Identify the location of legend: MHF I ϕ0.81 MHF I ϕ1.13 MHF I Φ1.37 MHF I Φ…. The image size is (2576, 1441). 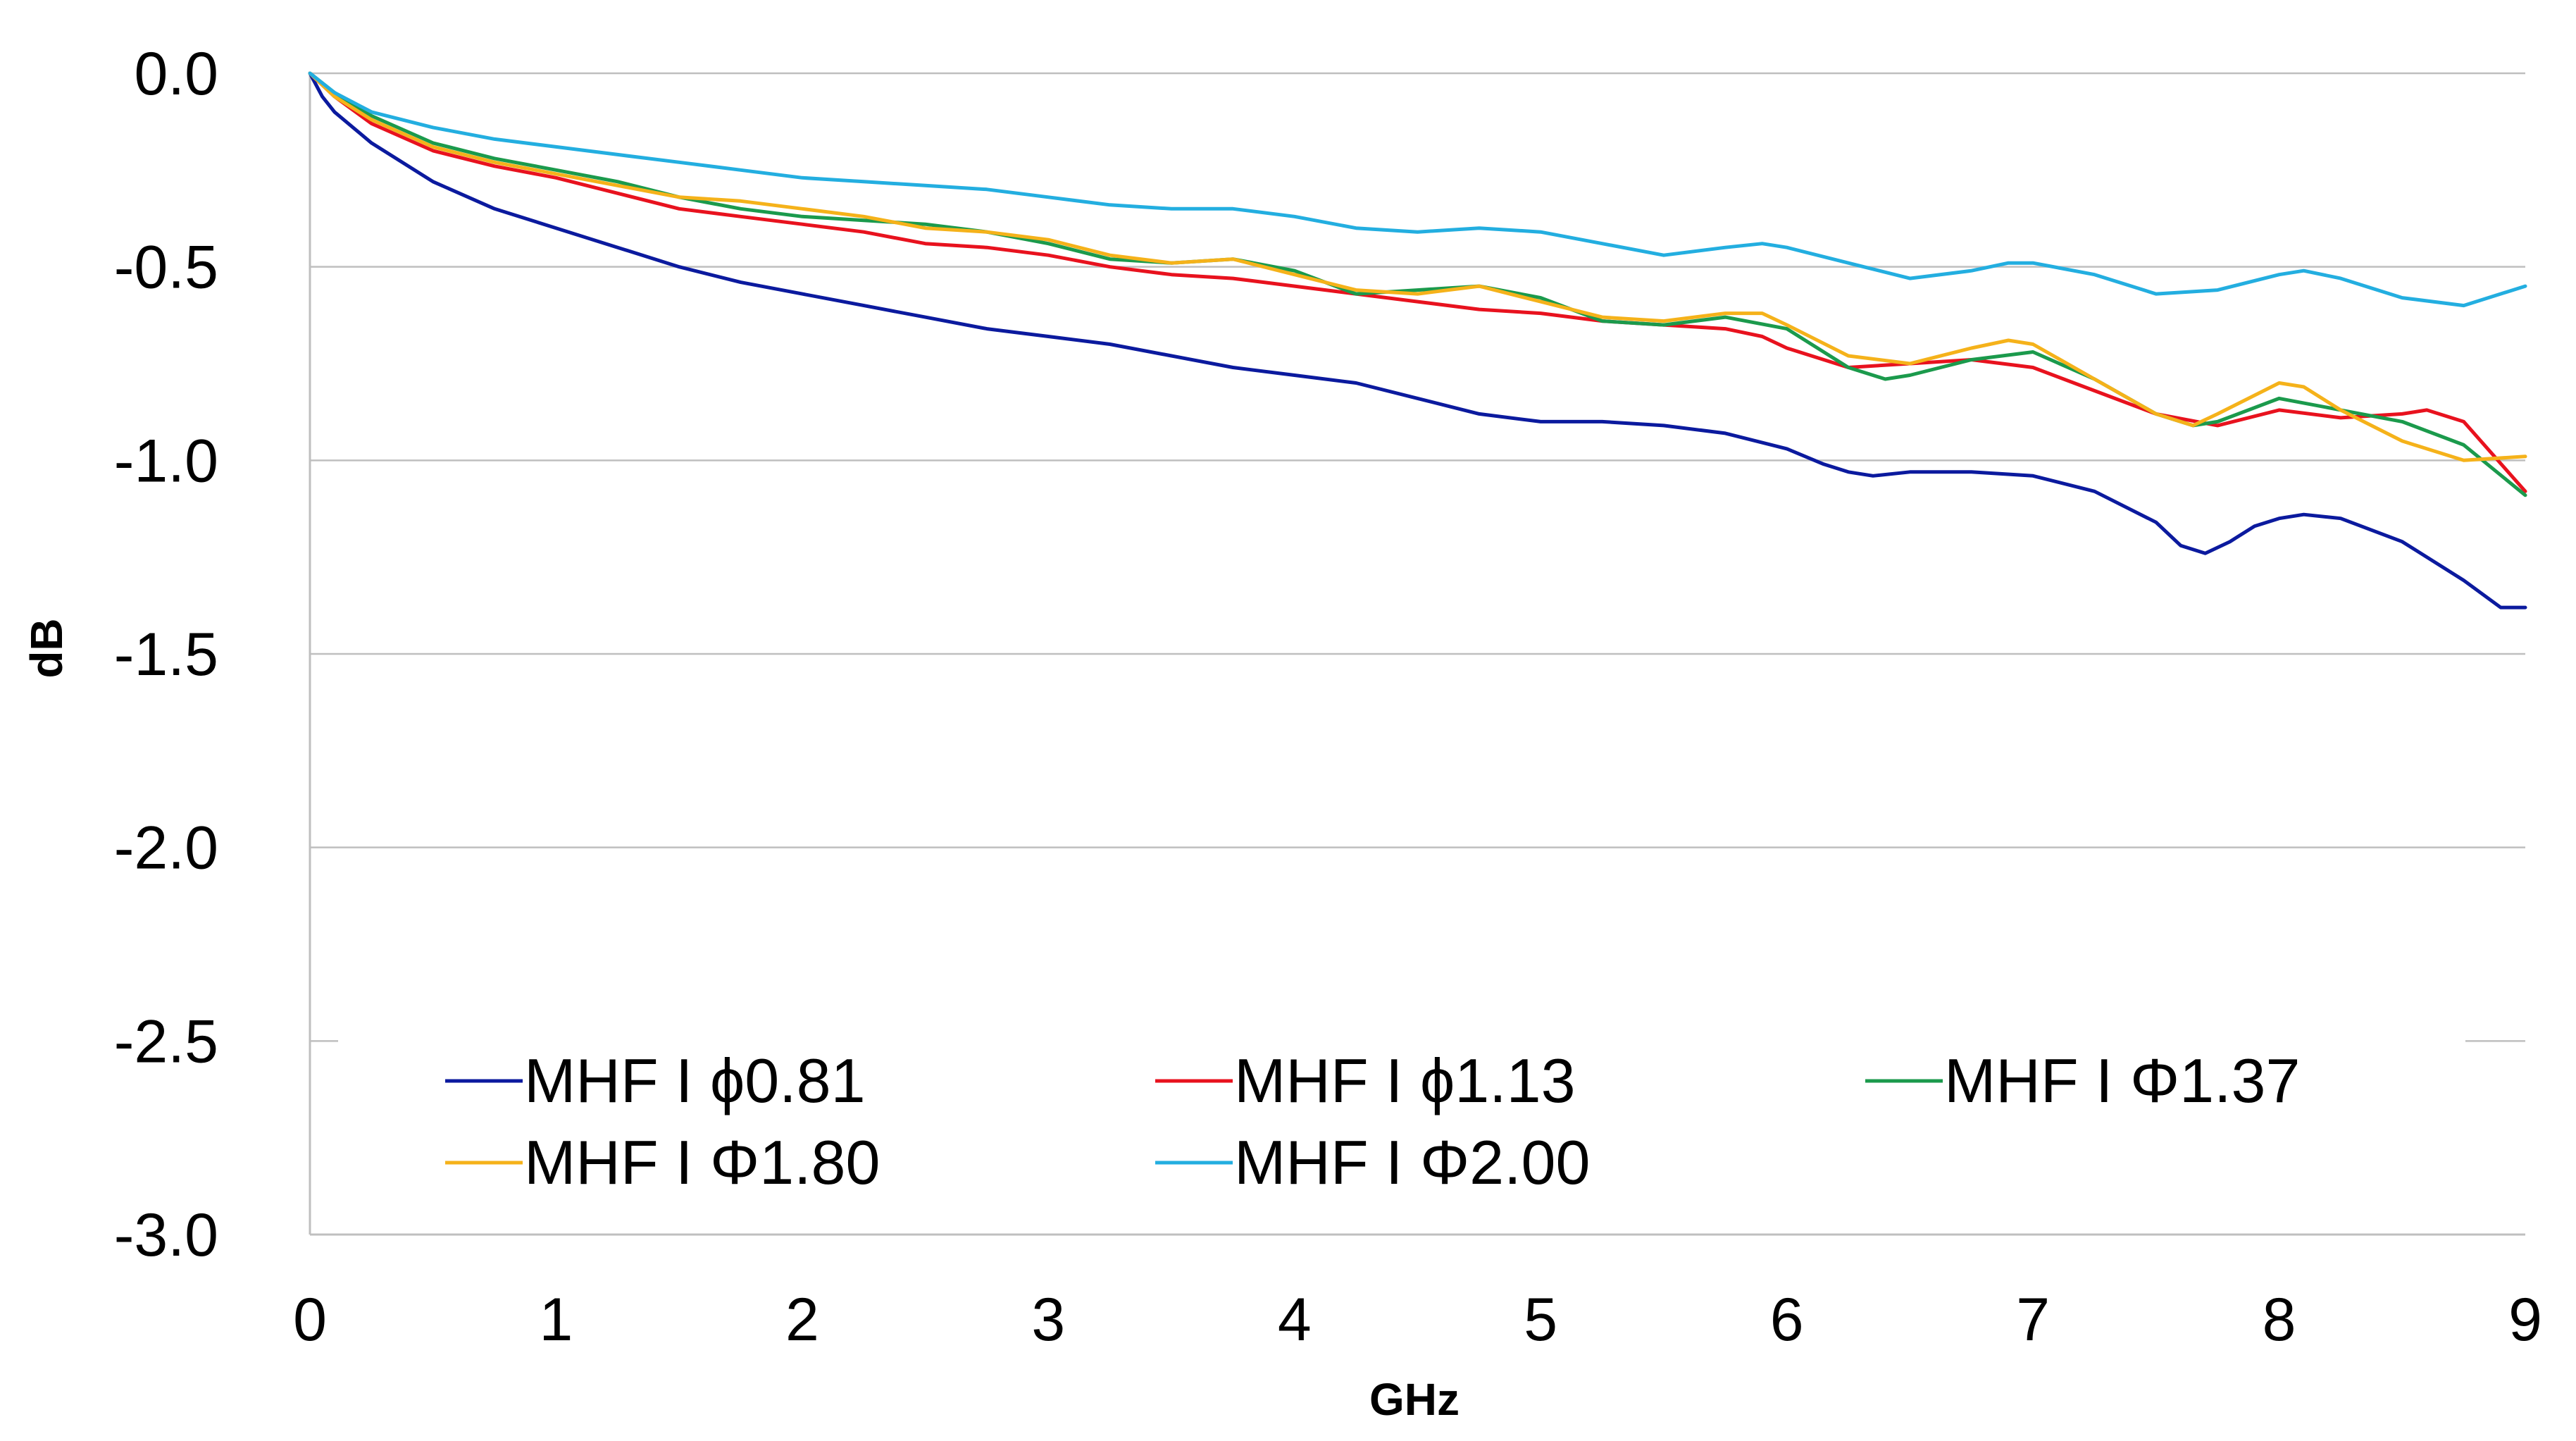
(1401, 1128).